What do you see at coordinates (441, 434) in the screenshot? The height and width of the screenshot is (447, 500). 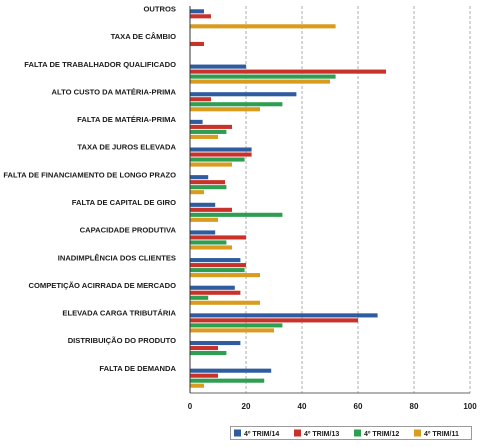 I see `legend-label-3: 4º TRIM/11` at bounding box center [441, 434].